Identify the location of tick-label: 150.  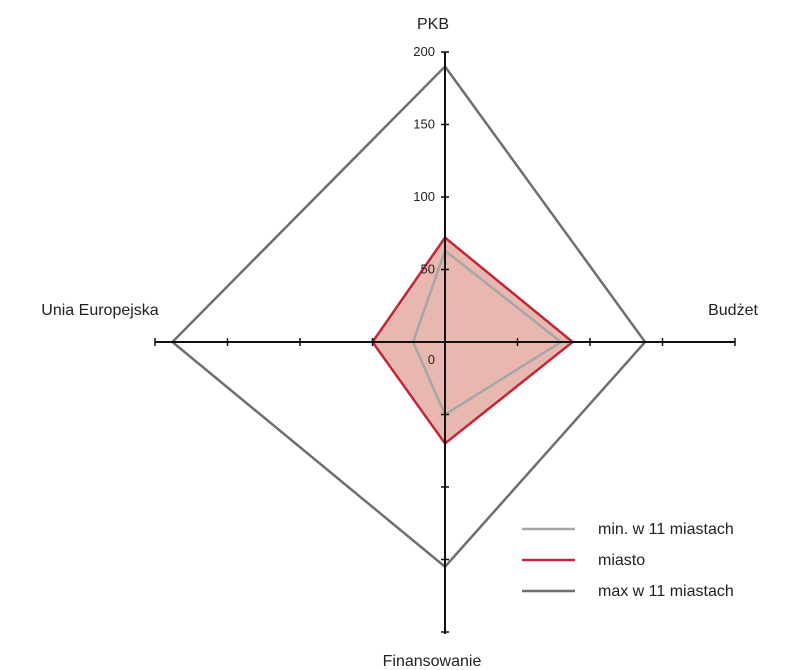
(424, 124).